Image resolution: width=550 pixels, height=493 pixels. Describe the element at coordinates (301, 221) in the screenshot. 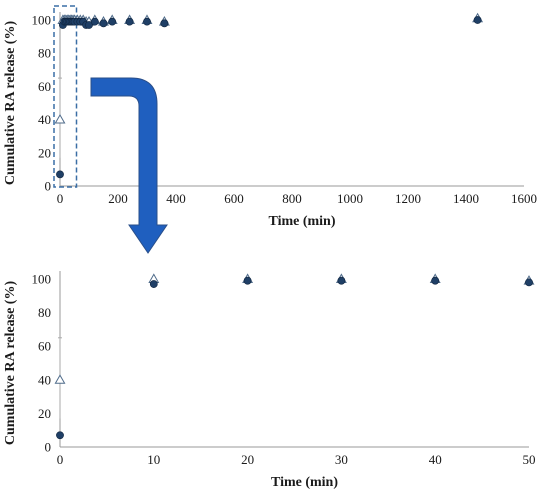

I see `top-x-axis-title: Time (min)` at that location.